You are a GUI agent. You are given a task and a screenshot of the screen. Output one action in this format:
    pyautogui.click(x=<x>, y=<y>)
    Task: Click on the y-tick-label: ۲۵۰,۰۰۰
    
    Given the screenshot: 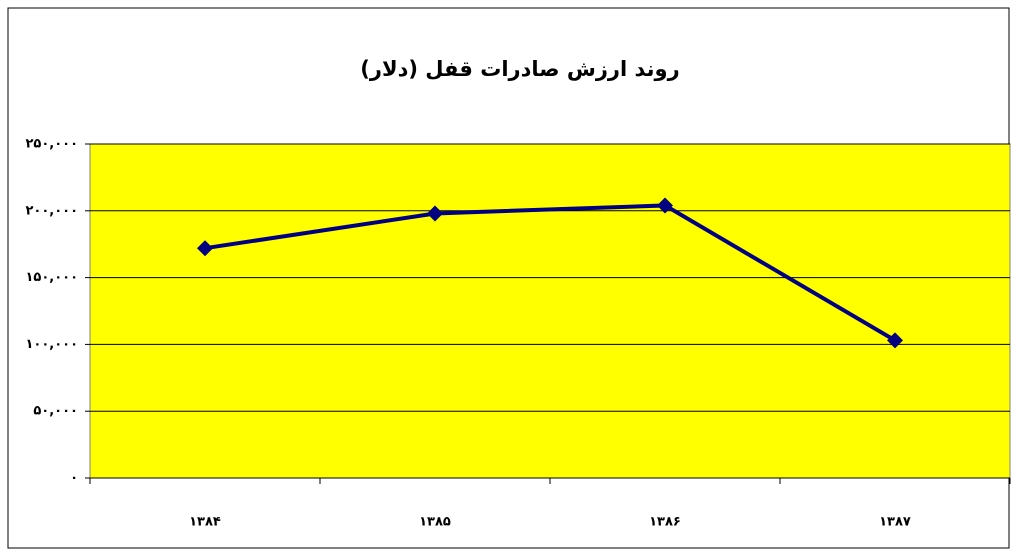 What is the action you would take?
    pyautogui.click(x=51, y=144)
    